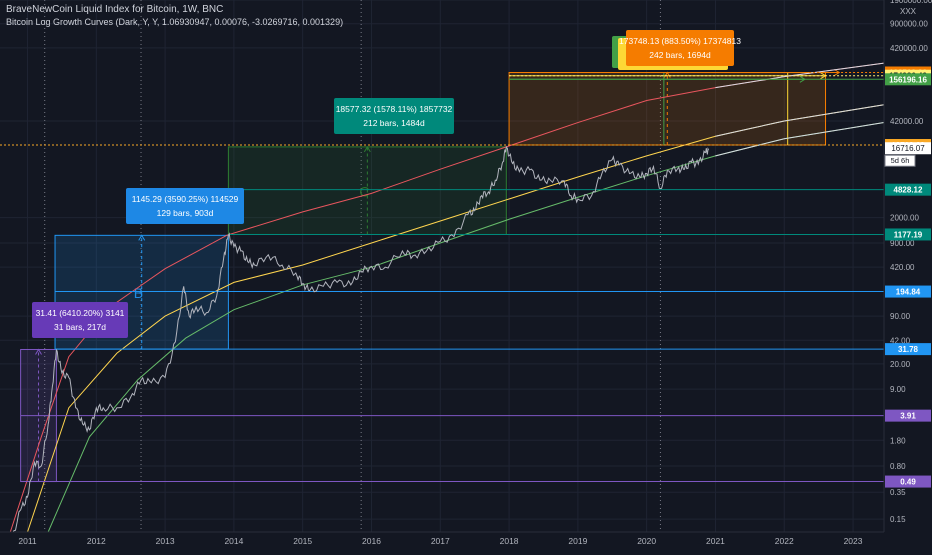 The width and height of the screenshot is (932, 555). Describe the element at coordinates (902, 243) in the screenshot. I see `y-tick-label: 900.00` at that location.